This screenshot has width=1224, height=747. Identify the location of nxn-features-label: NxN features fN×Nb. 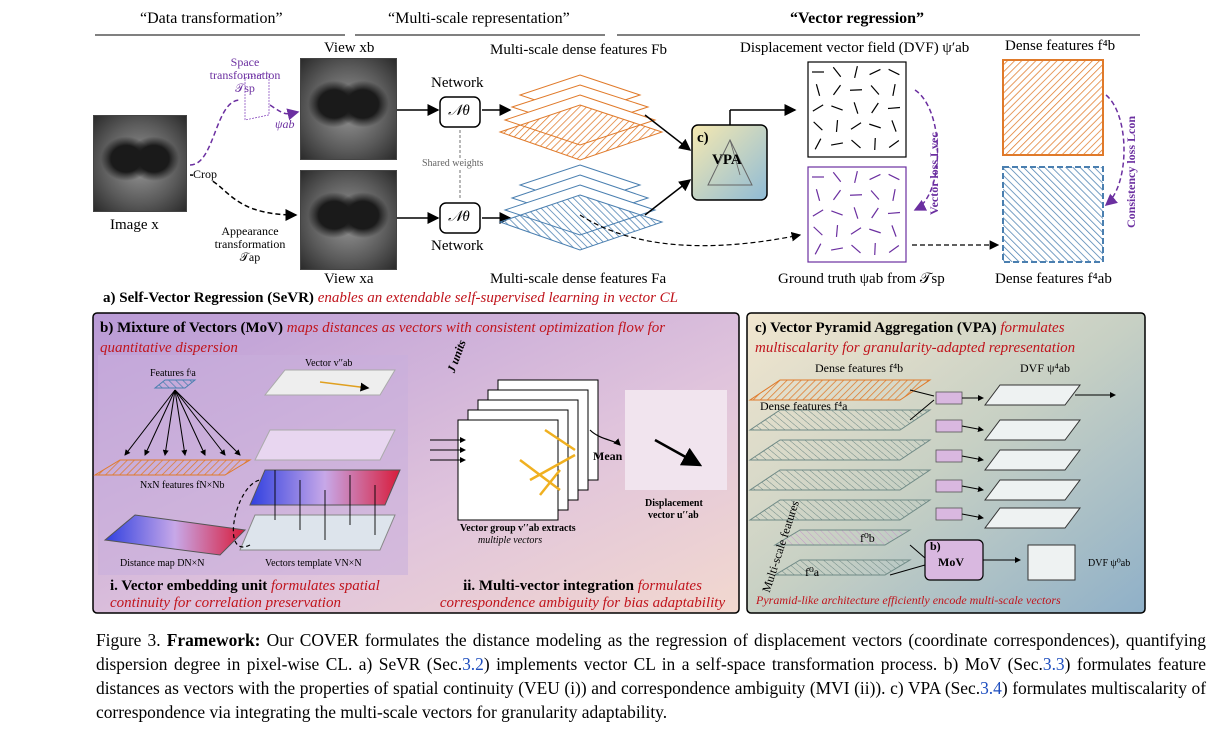
(182, 485).